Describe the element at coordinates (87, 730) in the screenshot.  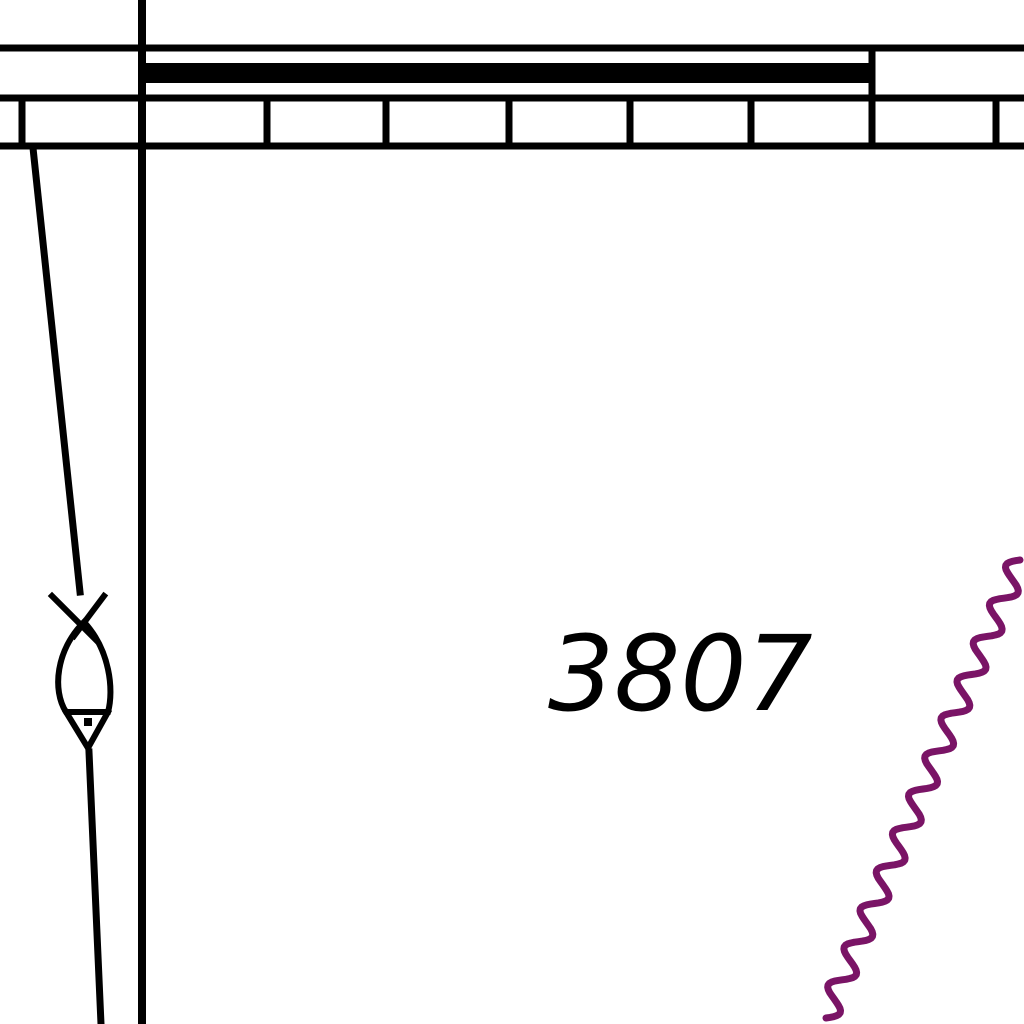
I see `float-base` at that location.